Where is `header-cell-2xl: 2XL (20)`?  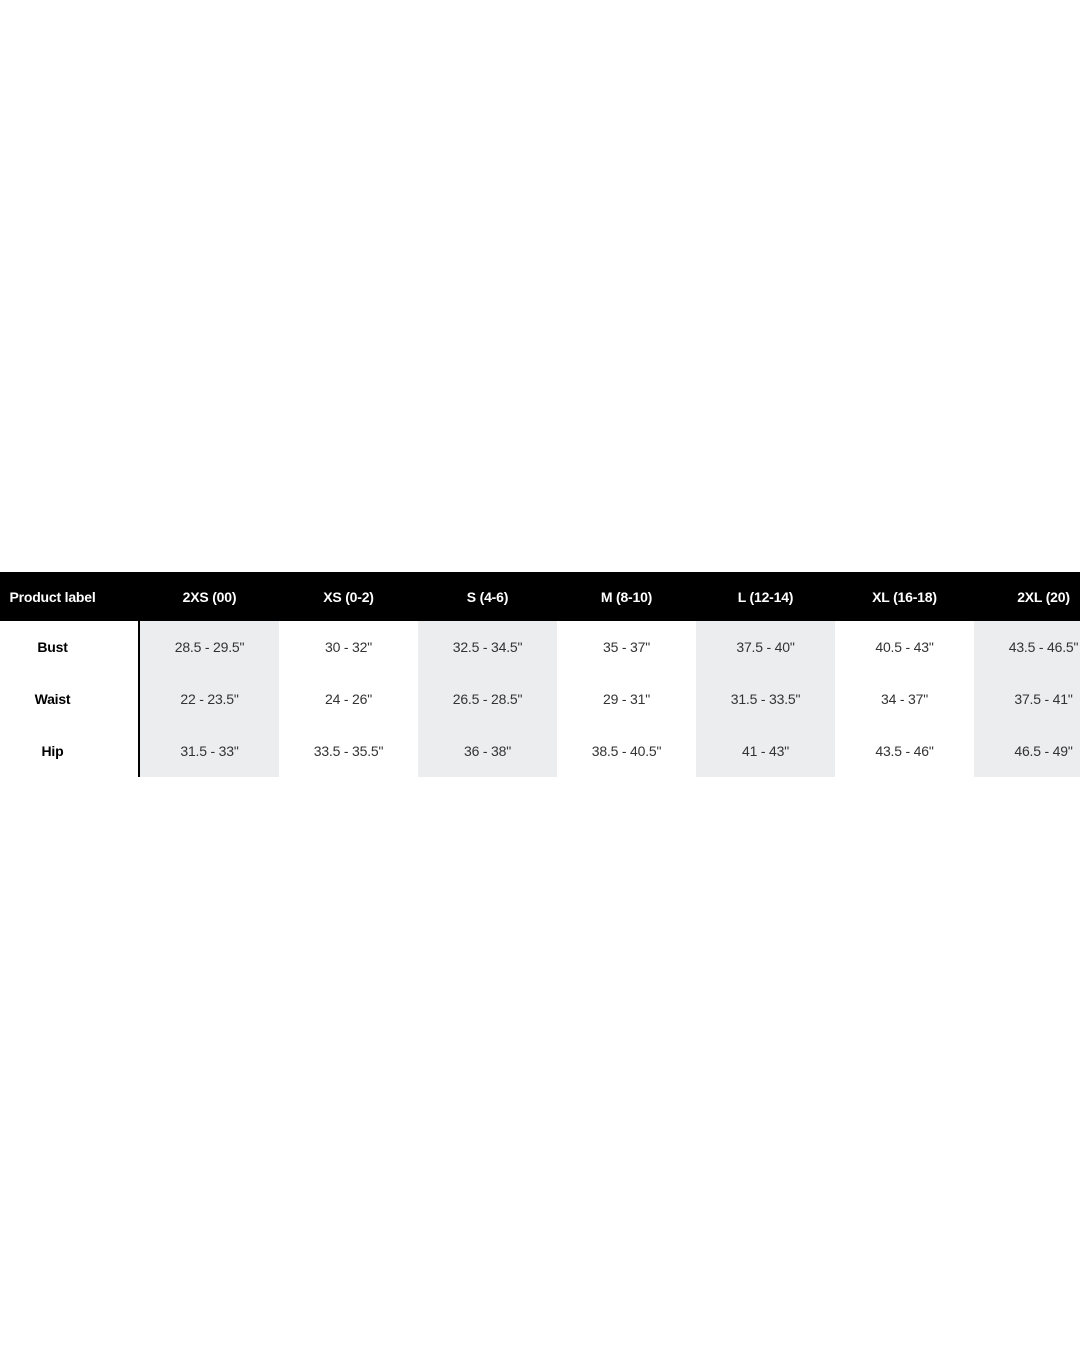 header-cell-2xl: 2XL (20) is located at coordinates (1027, 596).